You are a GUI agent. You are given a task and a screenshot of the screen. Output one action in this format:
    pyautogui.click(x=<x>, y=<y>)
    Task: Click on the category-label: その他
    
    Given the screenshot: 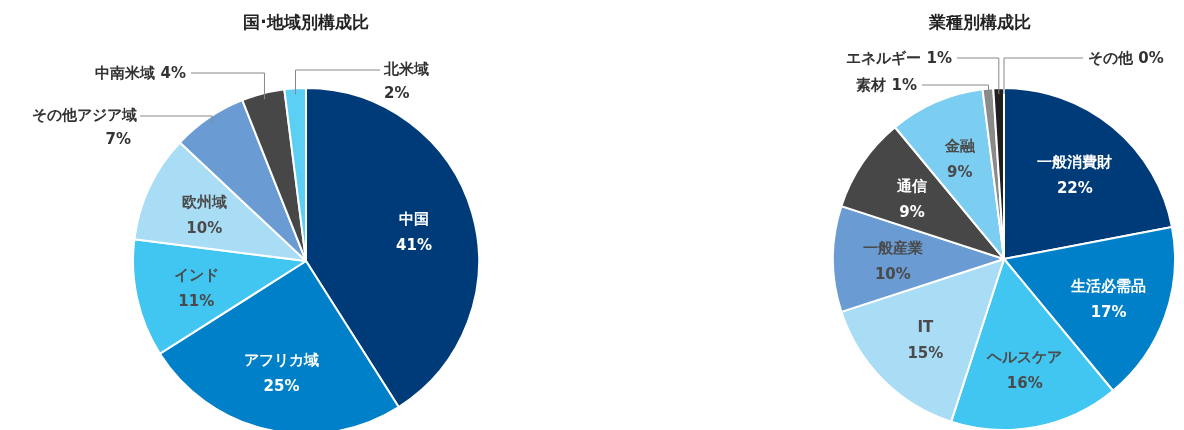 What is the action you would take?
    pyautogui.click(x=1110, y=58)
    